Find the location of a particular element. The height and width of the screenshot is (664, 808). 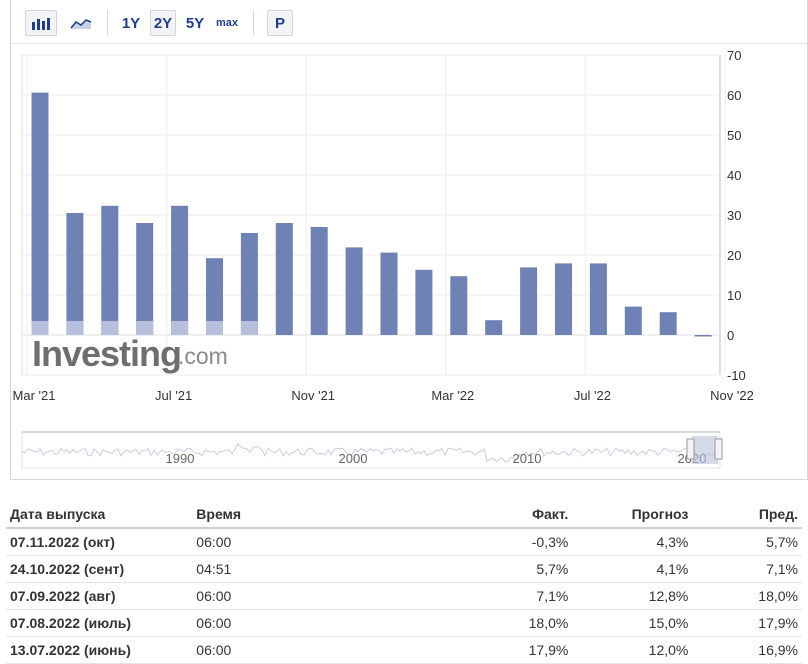

navigator-frame is located at coordinates (371, 450).